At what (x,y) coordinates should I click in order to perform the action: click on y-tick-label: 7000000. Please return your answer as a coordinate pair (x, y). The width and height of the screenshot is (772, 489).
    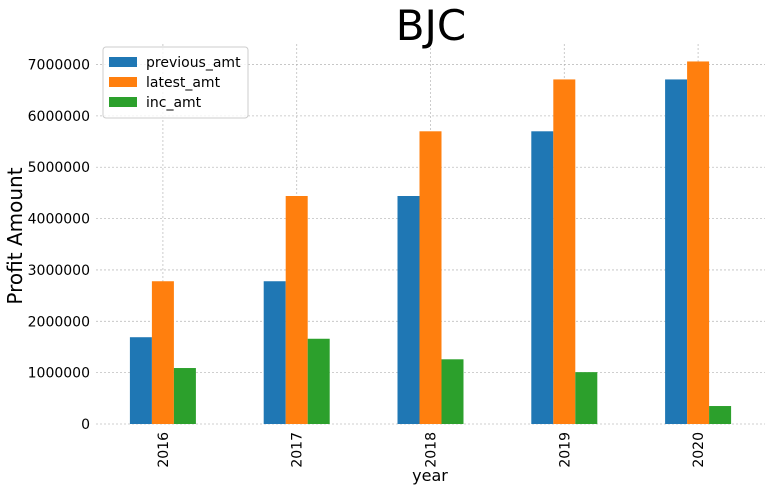
    Looking at the image, I should click on (59, 66).